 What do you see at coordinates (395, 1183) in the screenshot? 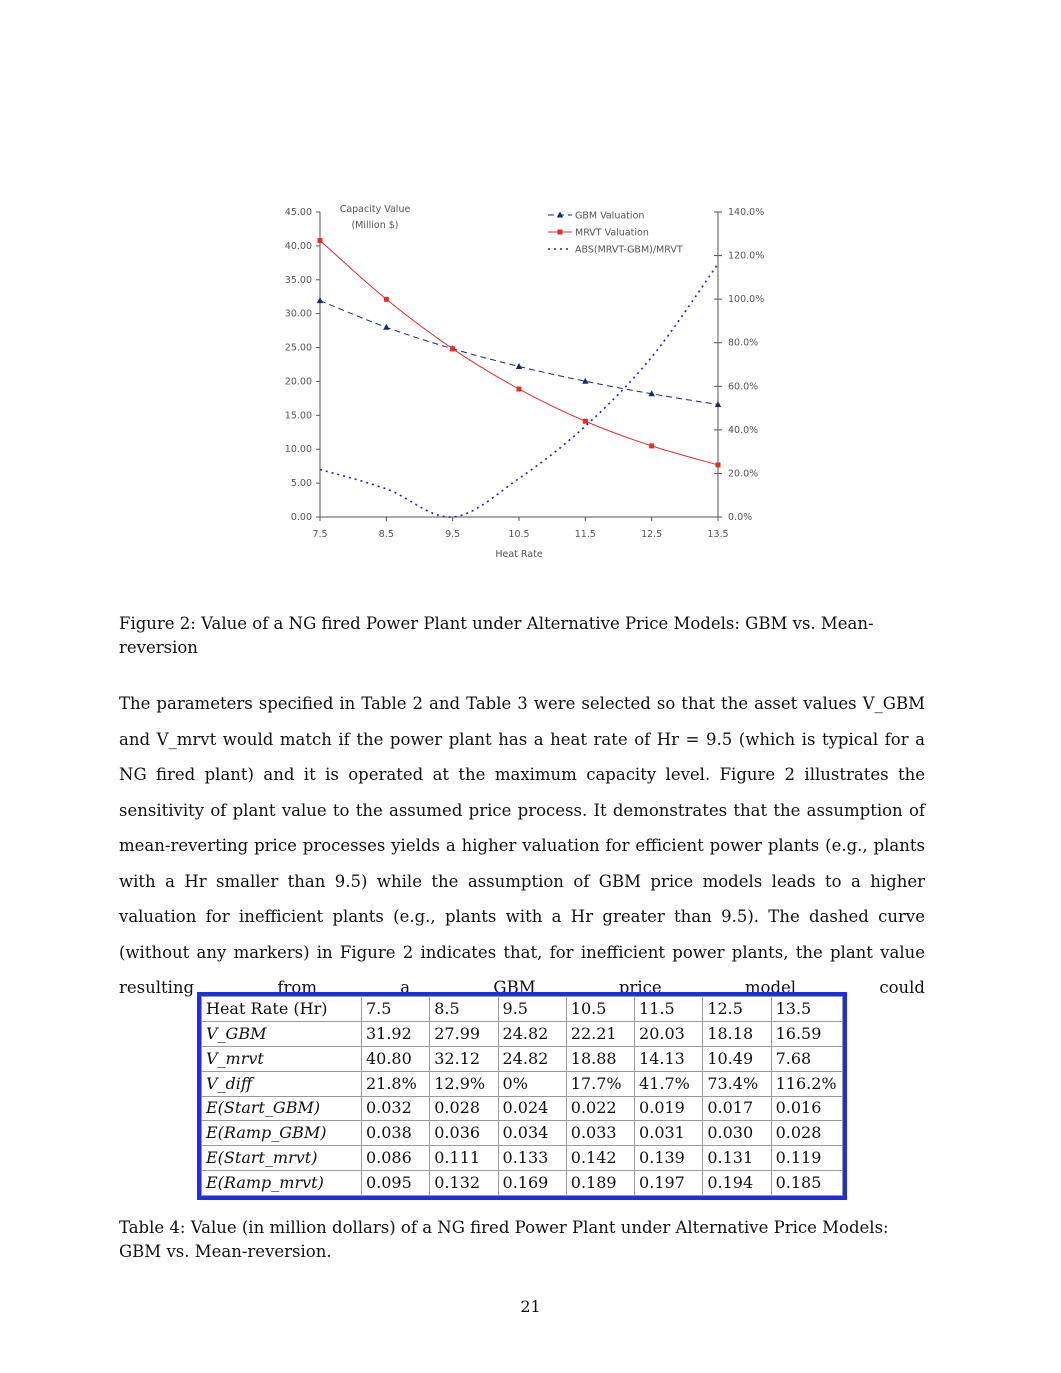
I see `table-cell: 0.095` at bounding box center [395, 1183].